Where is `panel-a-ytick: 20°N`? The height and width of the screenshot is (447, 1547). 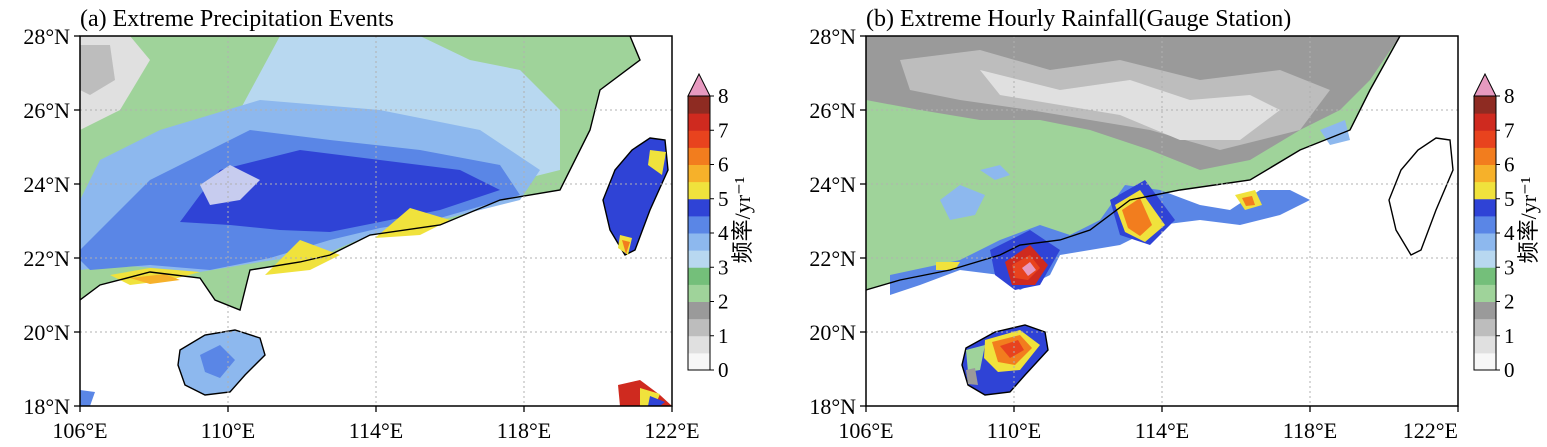
panel-a-ytick: 20°N is located at coordinates (46, 332).